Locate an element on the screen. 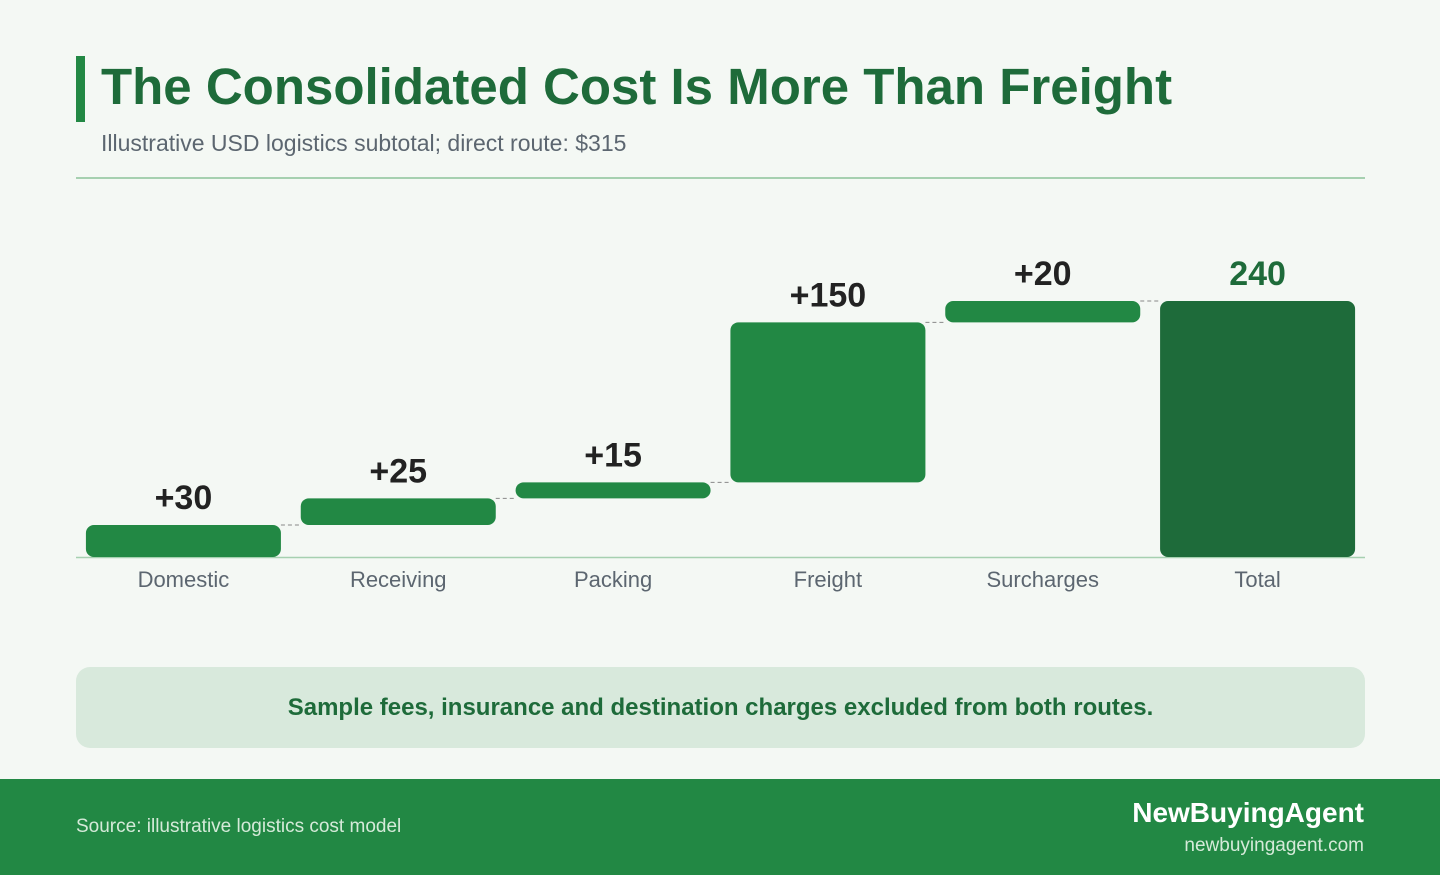 The image size is (1440, 875). value-label-freight: +150 is located at coordinates (828, 295).